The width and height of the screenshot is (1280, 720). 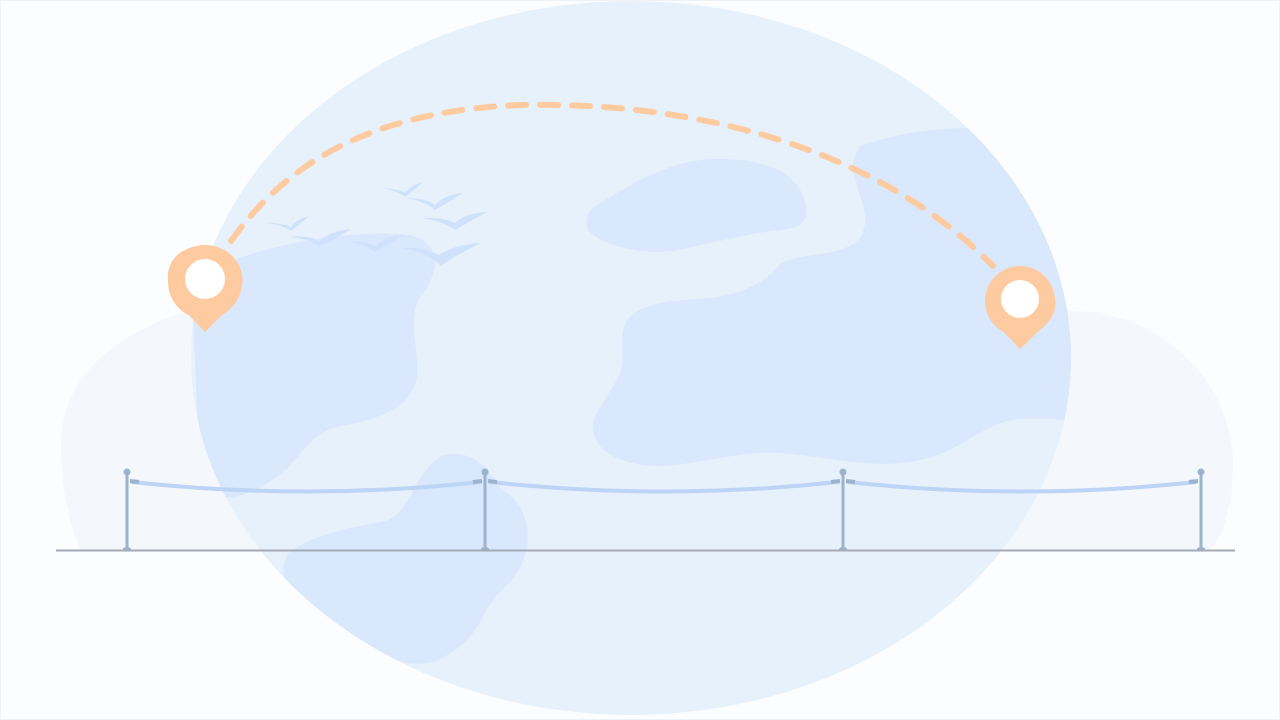 What do you see at coordinates (1020, 299) in the screenshot?
I see `destination-pin-hole` at bounding box center [1020, 299].